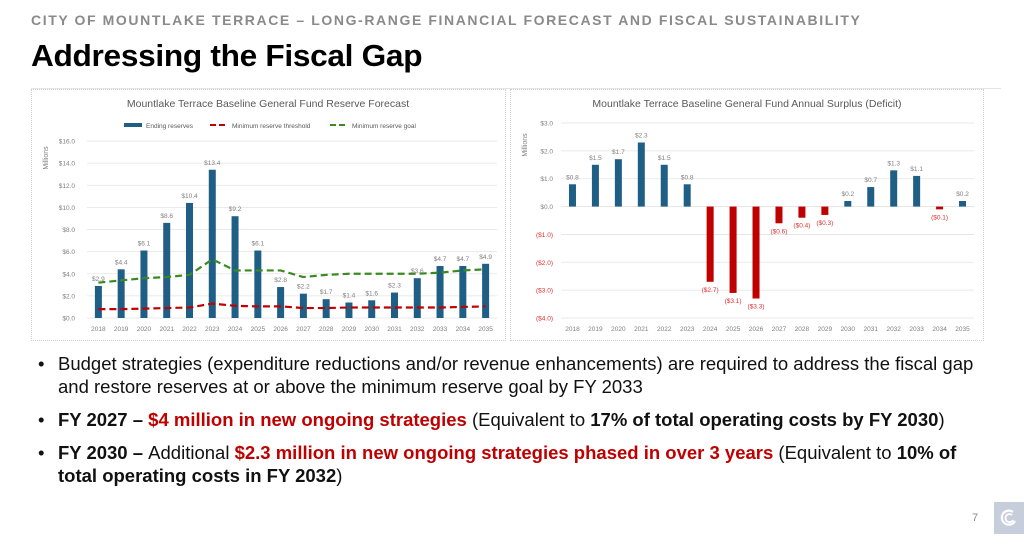 This screenshot has height=547, width=1024. Describe the element at coordinates (440, 329) in the screenshot. I see `x-tick-label: 2033` at that location.